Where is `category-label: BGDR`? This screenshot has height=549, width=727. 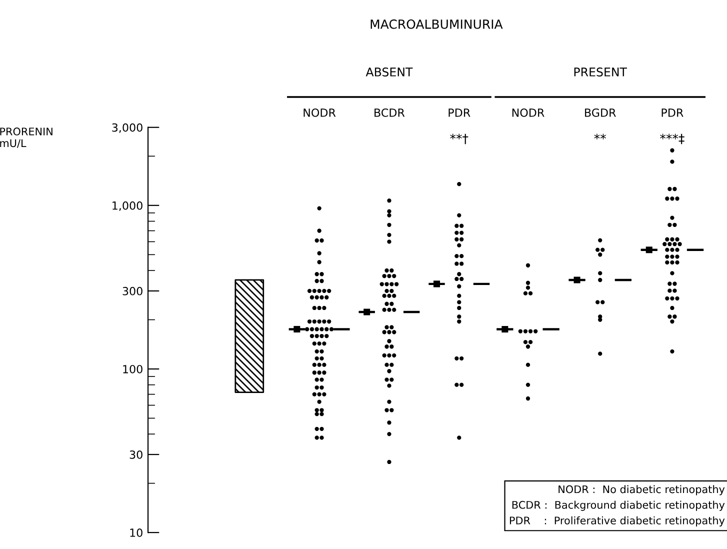
category-label: BGDR is located at coordinates (600, 112).